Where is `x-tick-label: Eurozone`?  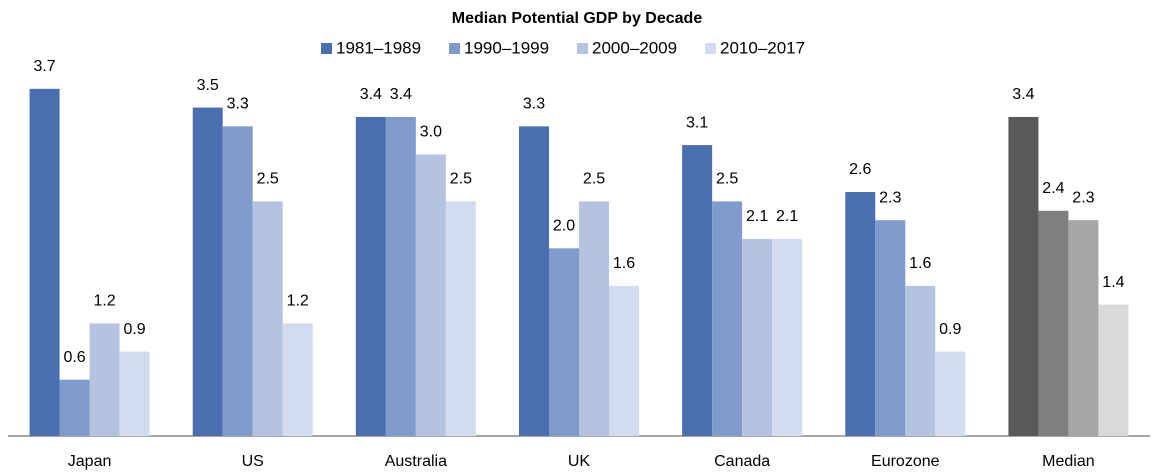 x-tick-label: Eurozone is located at coordinates (905, 461).